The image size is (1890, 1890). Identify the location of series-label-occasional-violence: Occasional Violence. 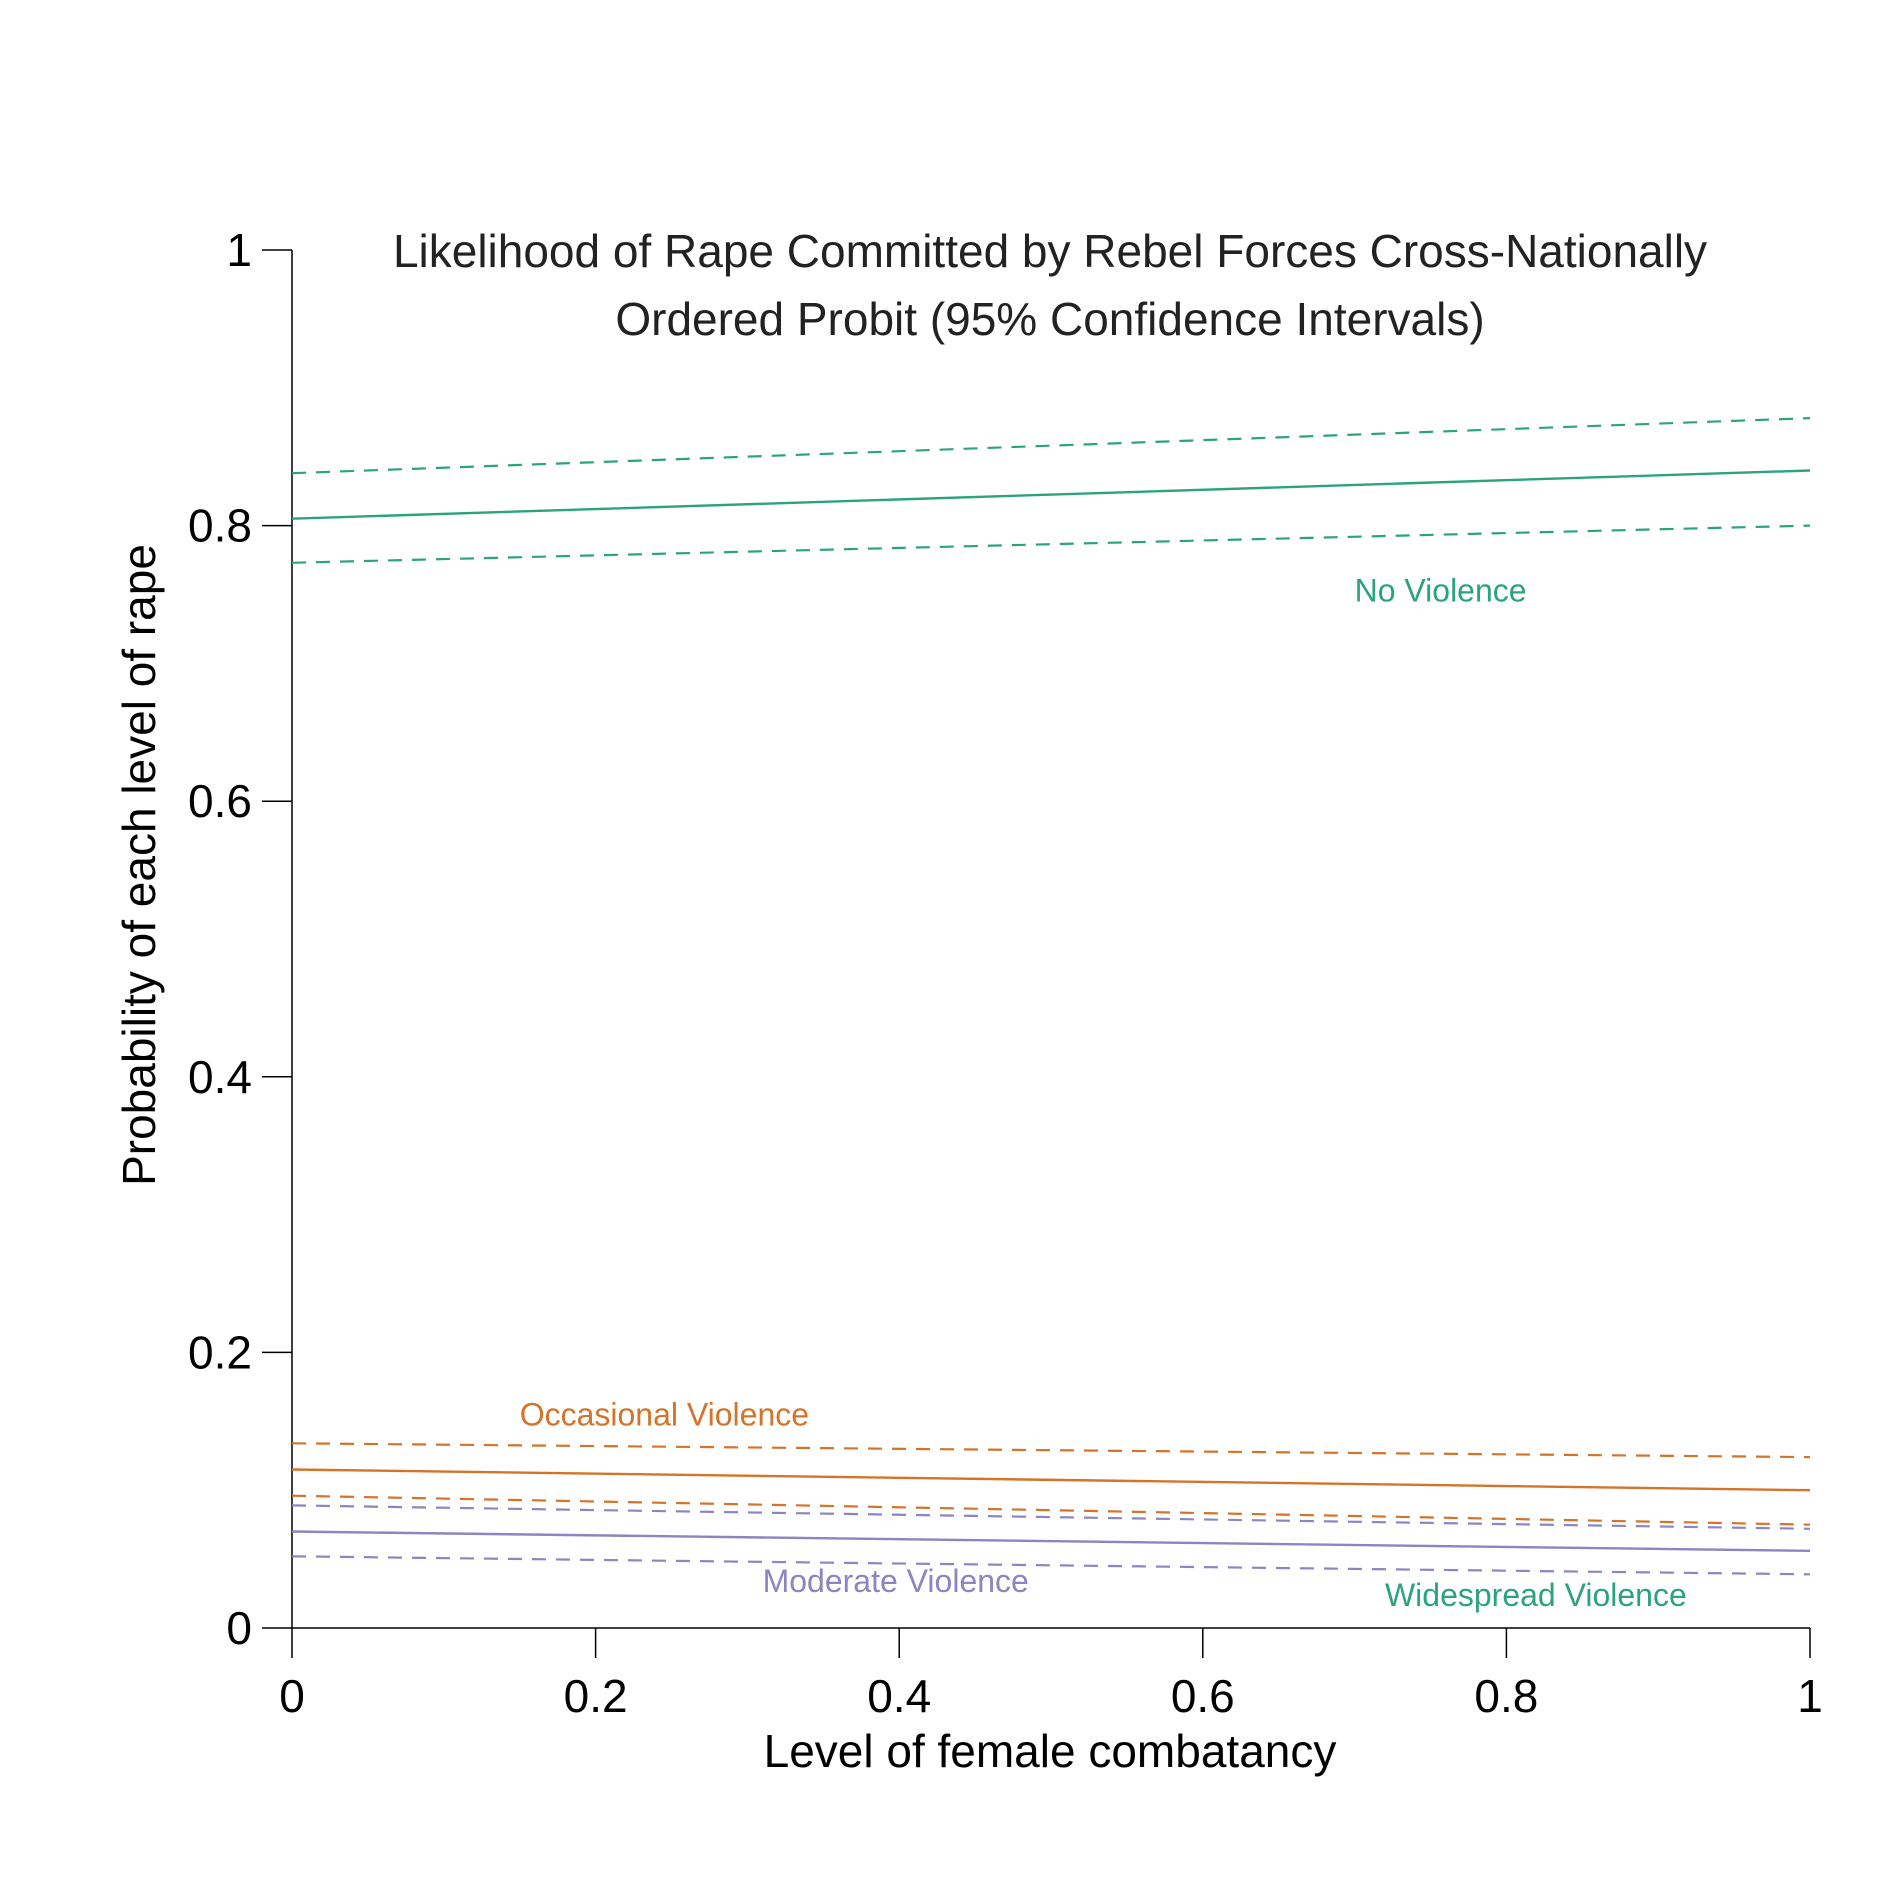
(664, 1414).